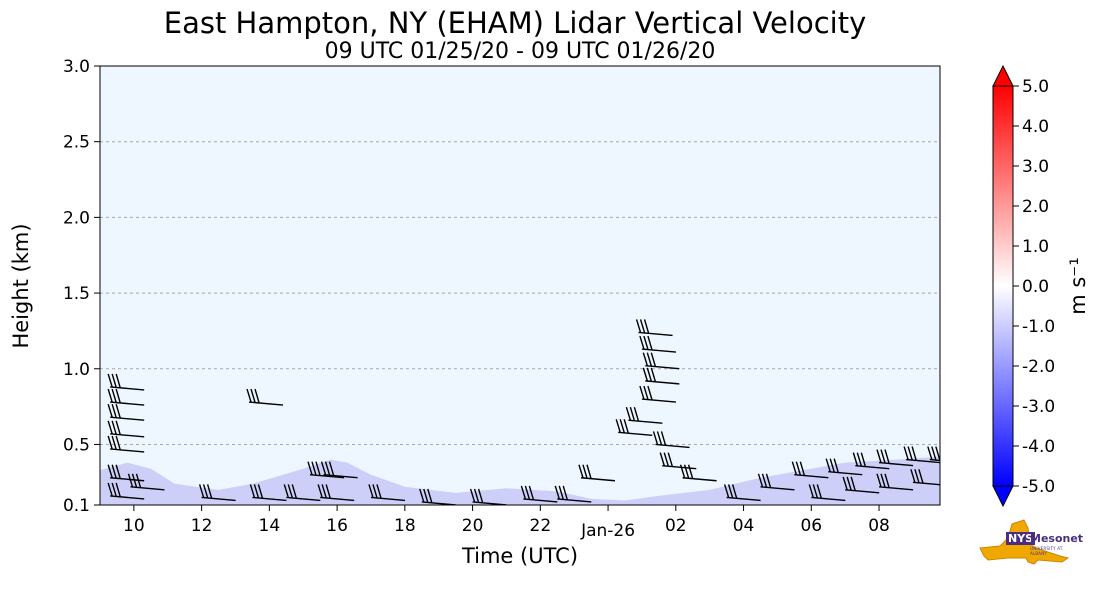 This screenshot has height=600, width=1101. Describe the element at coordinates (607, 531) in the screenshot. I see `x-tick-label-7: Jan-26` at that location.